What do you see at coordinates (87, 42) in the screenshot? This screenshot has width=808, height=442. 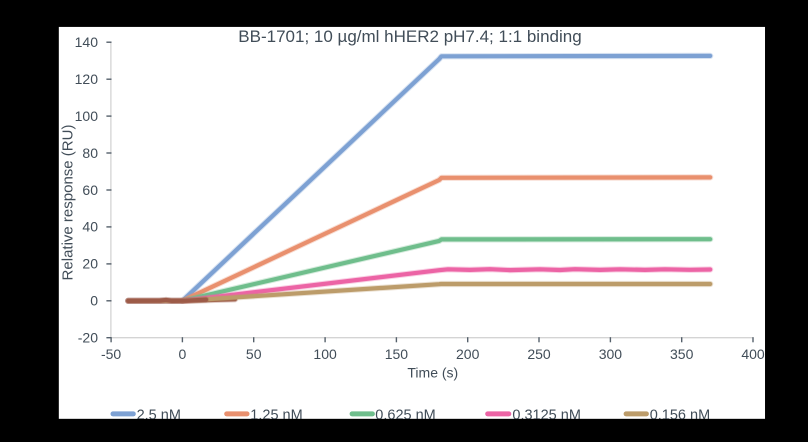 I see `svg-text: 140` at bounding box center [87, 42].